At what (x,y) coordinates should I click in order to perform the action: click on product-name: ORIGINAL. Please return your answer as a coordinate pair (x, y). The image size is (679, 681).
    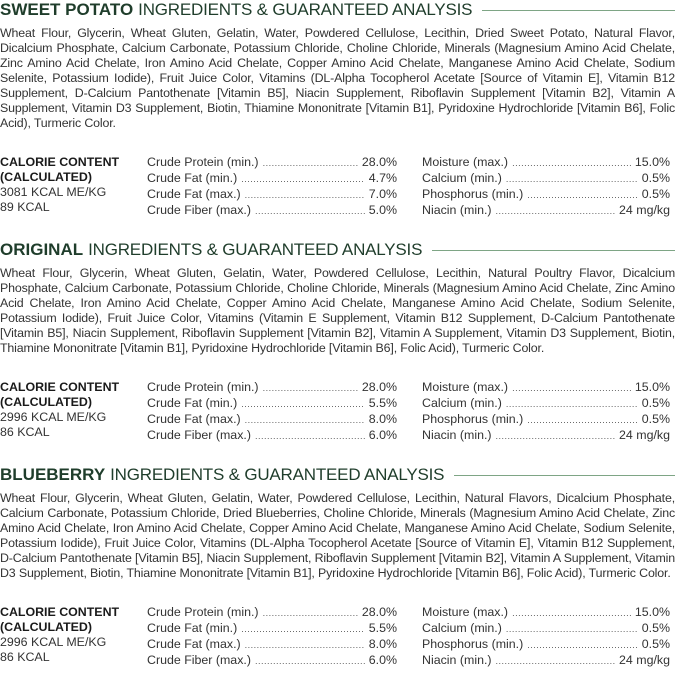
    Looking at the image, I should click on (42, 249).